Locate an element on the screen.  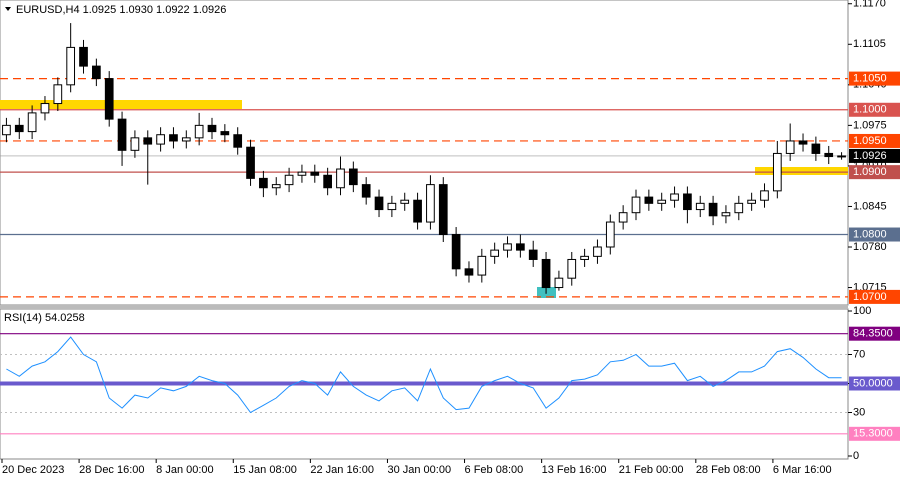
level-label: 1.0800 is located at coordinates (870, 234).